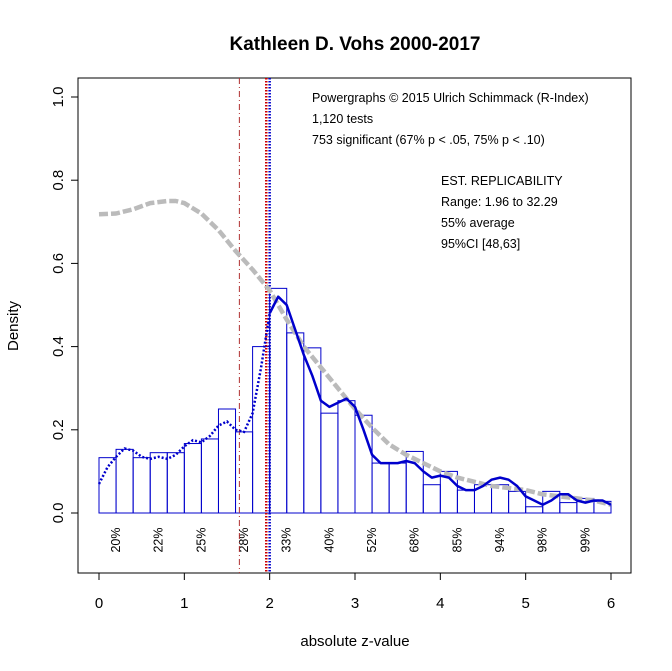 This screenshot has height=671, width=672. Describe the element at coordinates (329, 539) in the screenshot. I see `power-label: 40%` at that location.